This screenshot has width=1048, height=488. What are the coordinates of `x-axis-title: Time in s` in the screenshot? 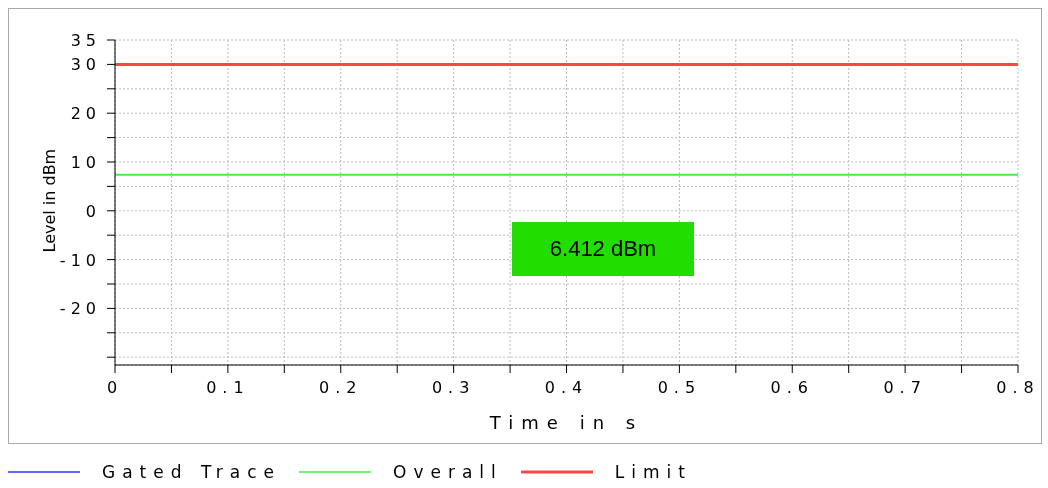 It's located at (566, 422).